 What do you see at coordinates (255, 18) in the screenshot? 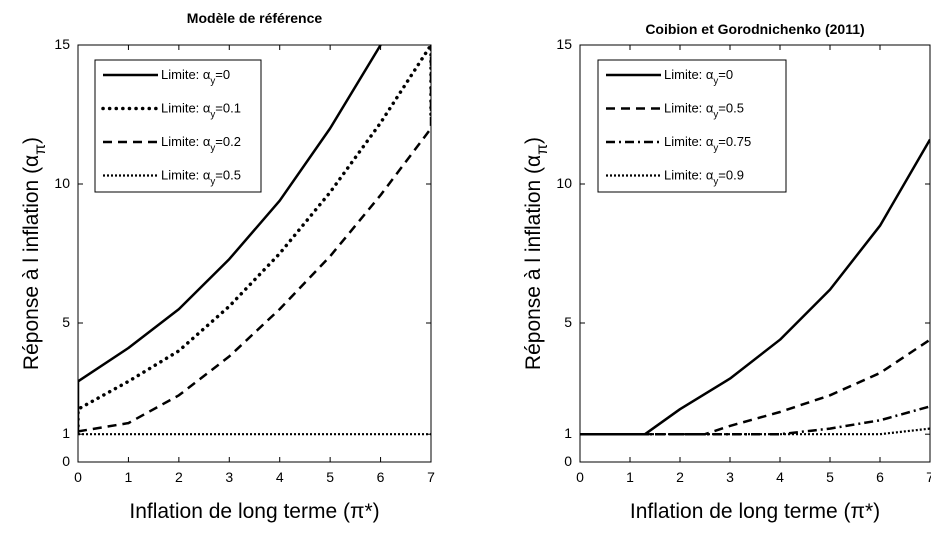
I see `chart-title: Modèle de référence` at bounding box center [255, 18].